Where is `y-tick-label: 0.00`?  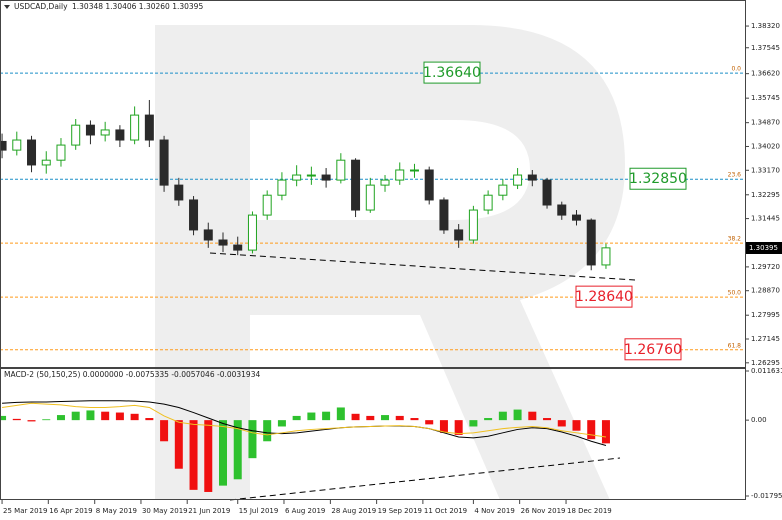
y-tick-label: 0.00 is located at coordinates (759, 420).